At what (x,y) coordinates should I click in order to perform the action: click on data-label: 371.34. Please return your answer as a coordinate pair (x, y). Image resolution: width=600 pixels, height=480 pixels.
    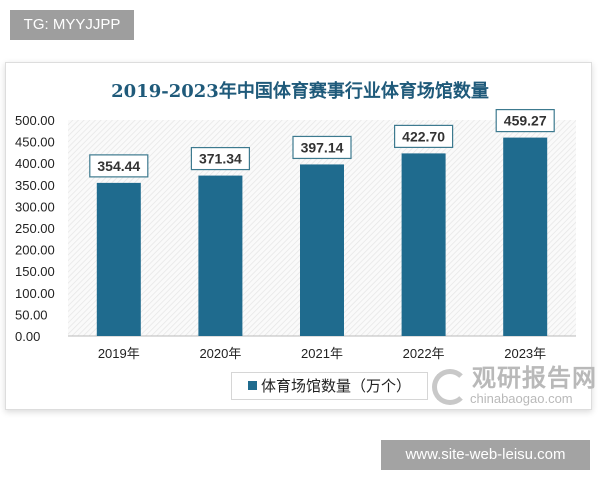
    Looking at the image, I should click on (220, 159).